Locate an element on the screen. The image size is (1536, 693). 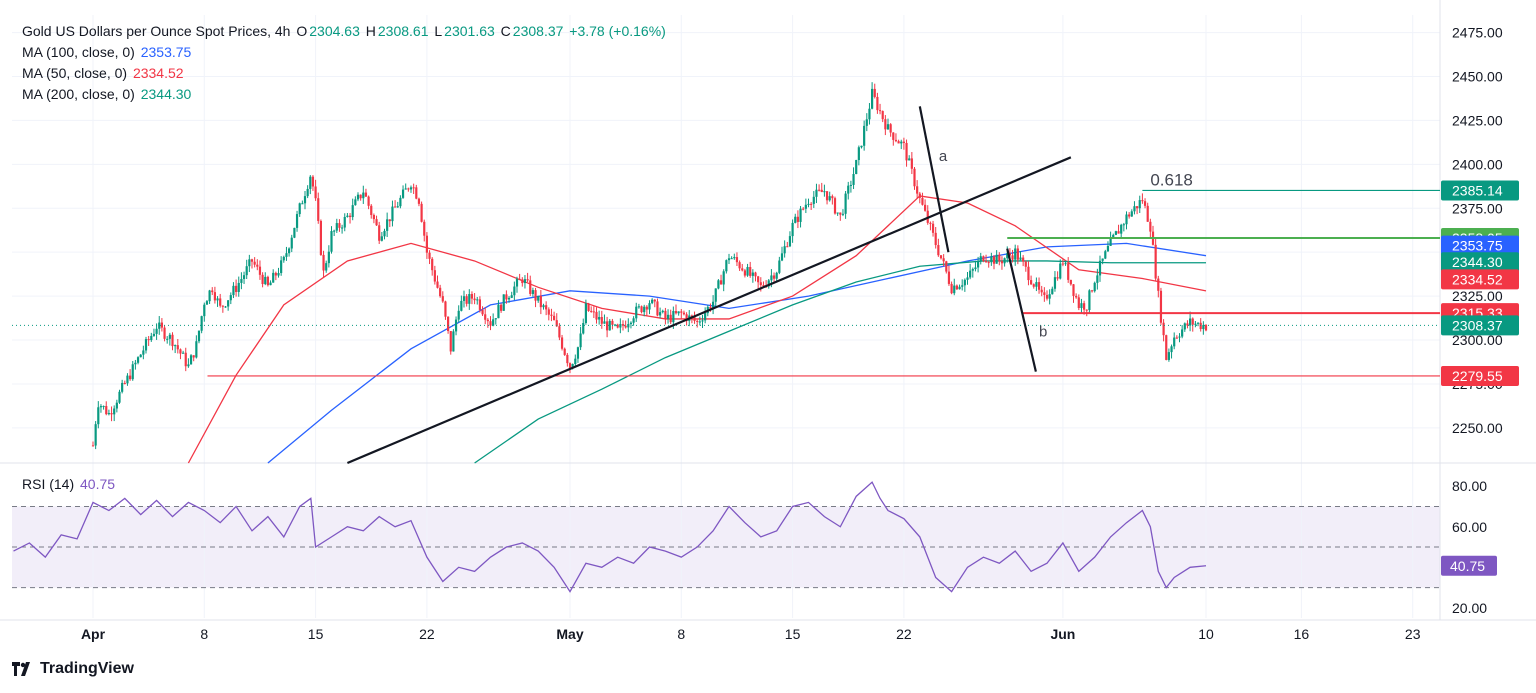
ma200-legend: MA (200, close, 0) 2344.30 is located at coordinates (107, 94).